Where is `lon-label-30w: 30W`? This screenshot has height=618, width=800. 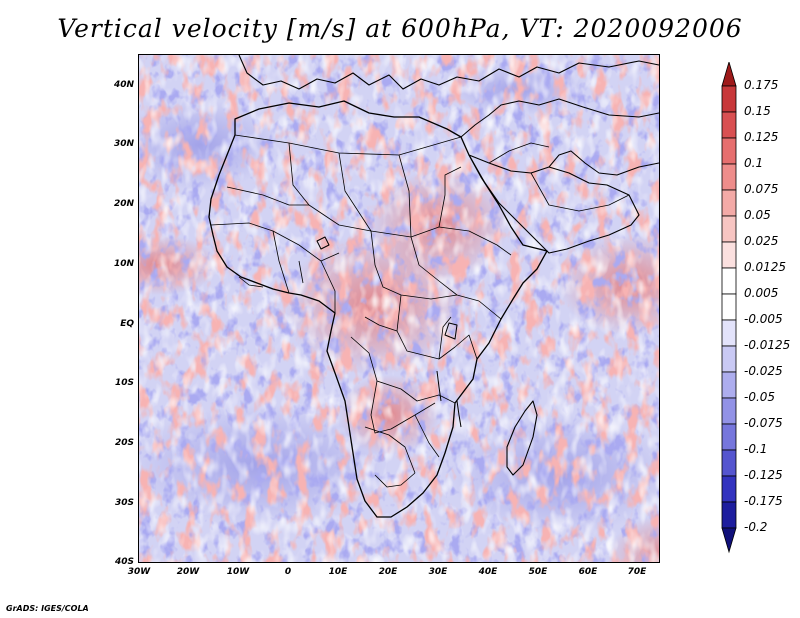
lon-label-30w: 30W is located at coordinates (139, 572).